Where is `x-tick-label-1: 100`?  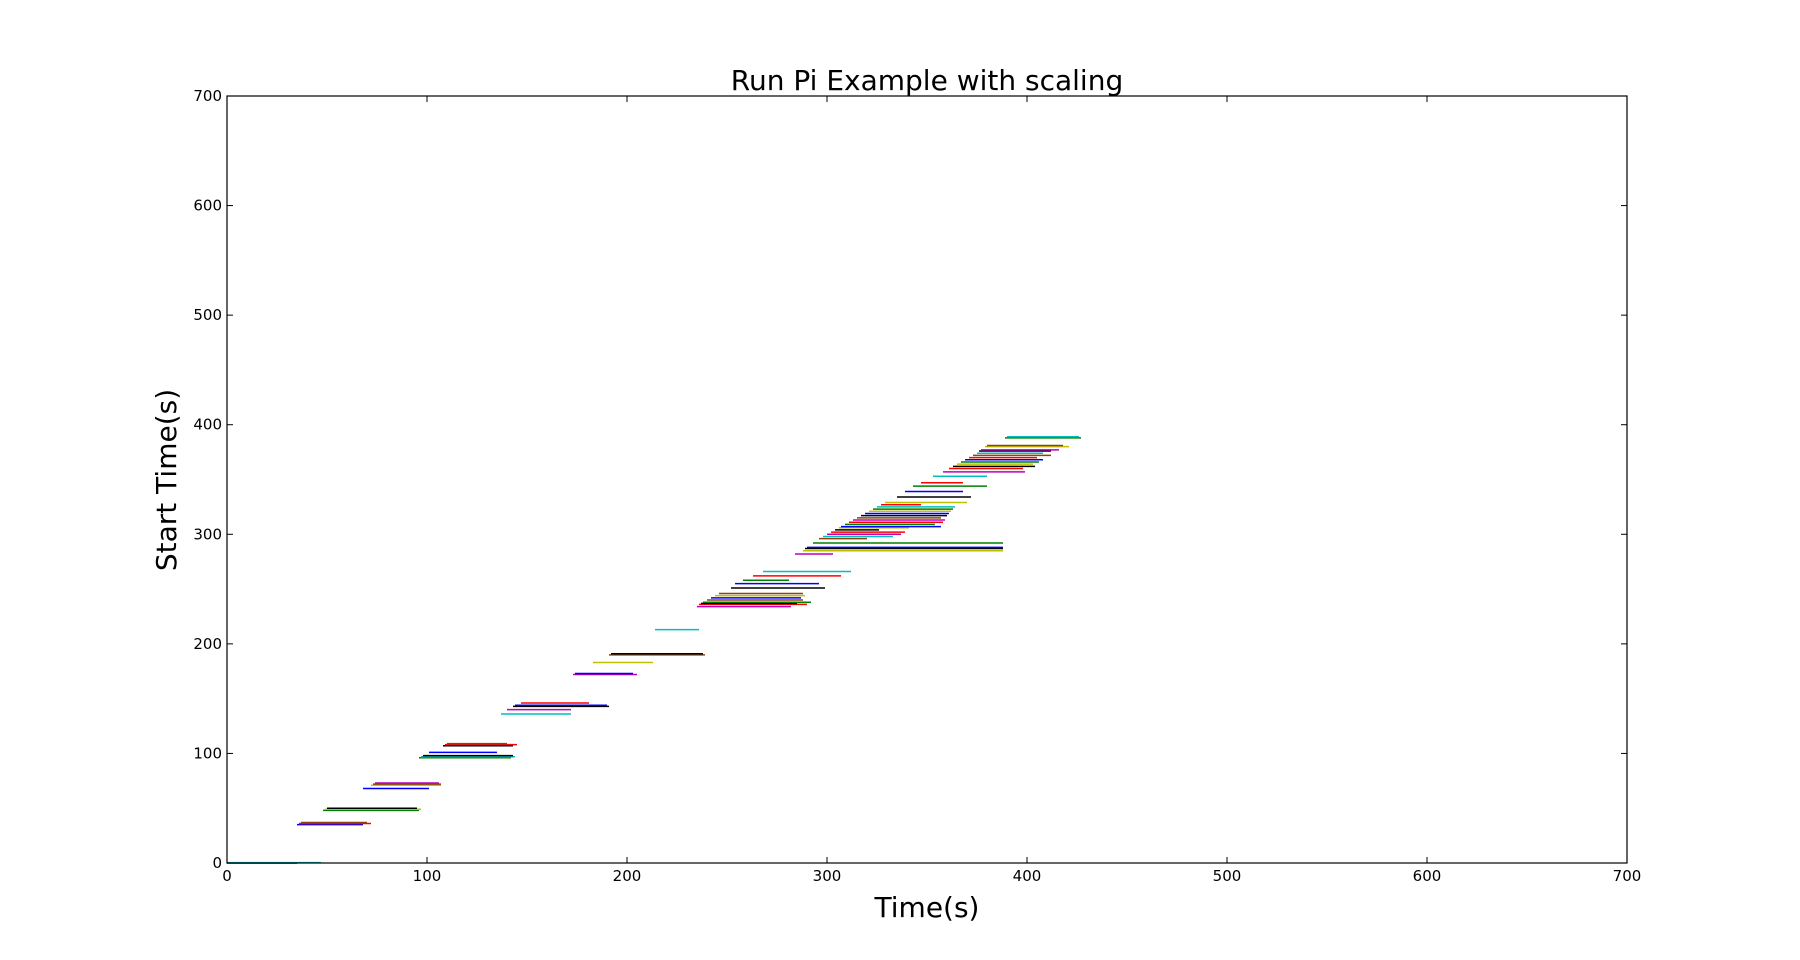
x-tick-label-1: 100 is located at coordinates (427, 876).